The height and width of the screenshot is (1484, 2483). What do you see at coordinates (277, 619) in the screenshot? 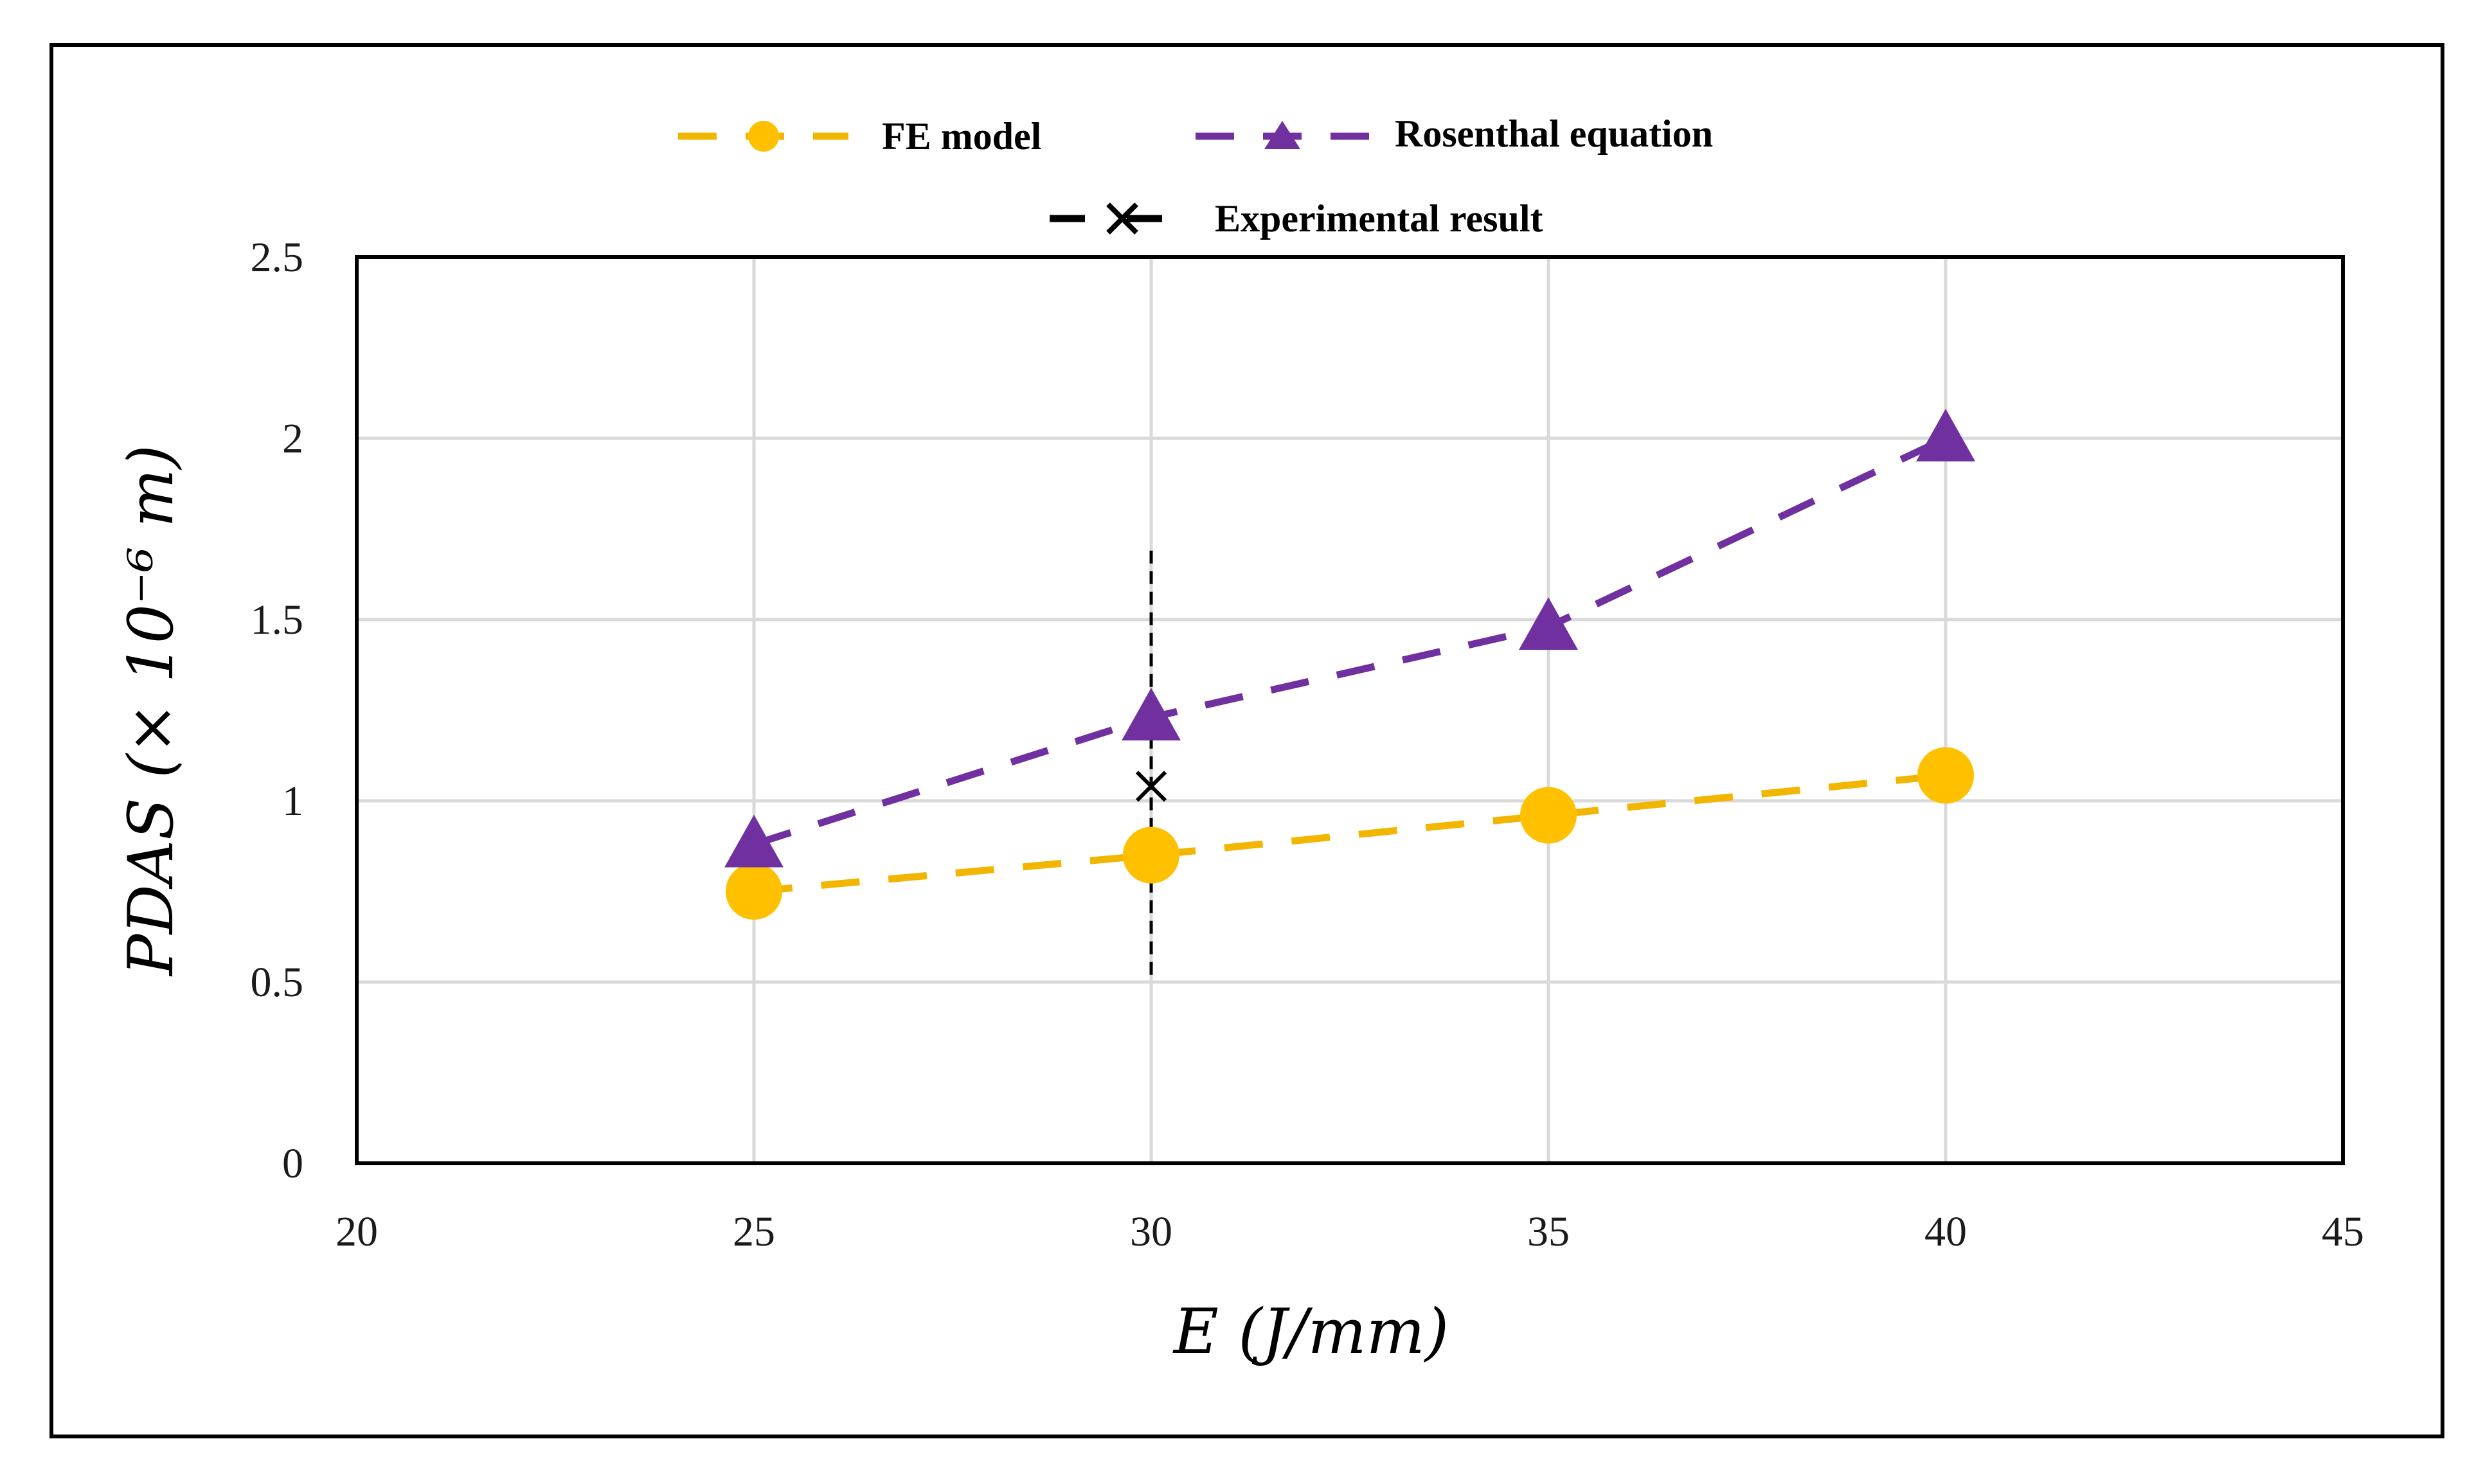
I see `y-tick-label: 1.5` at bounding box center [277, 619].